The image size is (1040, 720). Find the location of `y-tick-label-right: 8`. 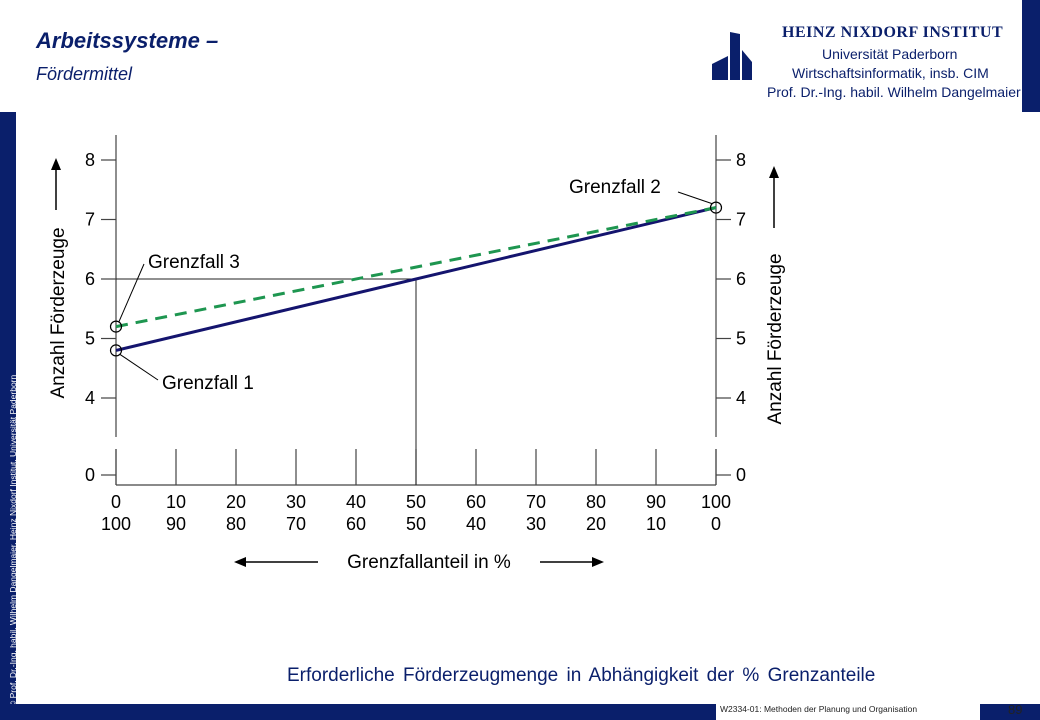

y-tick-label-right: 8 is located at coordinates (741, 160).